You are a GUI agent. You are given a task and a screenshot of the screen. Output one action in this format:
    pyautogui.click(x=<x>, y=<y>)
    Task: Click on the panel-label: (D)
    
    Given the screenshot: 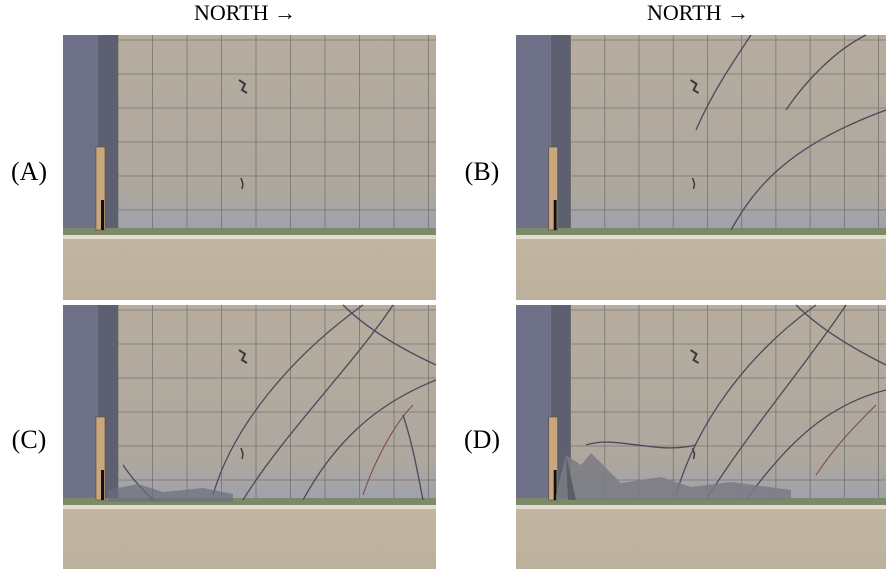 What is the action you would take?
    pyautogui.click(x=482, y=439)
    